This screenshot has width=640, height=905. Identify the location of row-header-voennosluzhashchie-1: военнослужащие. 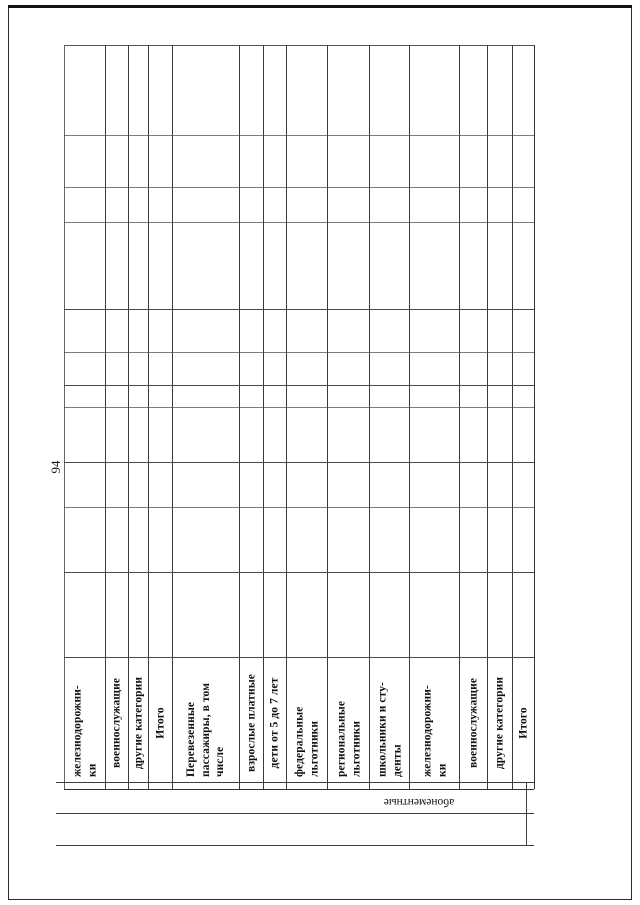
(117, 723).